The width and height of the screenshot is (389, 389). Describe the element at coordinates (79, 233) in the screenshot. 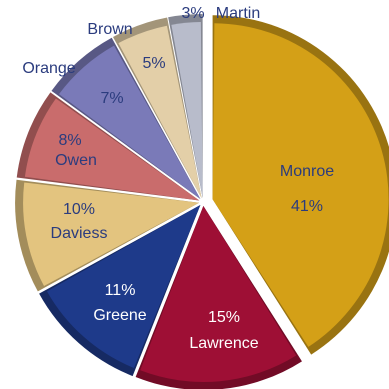

I see `slice-name-label-daviess: Daviess` at that location.